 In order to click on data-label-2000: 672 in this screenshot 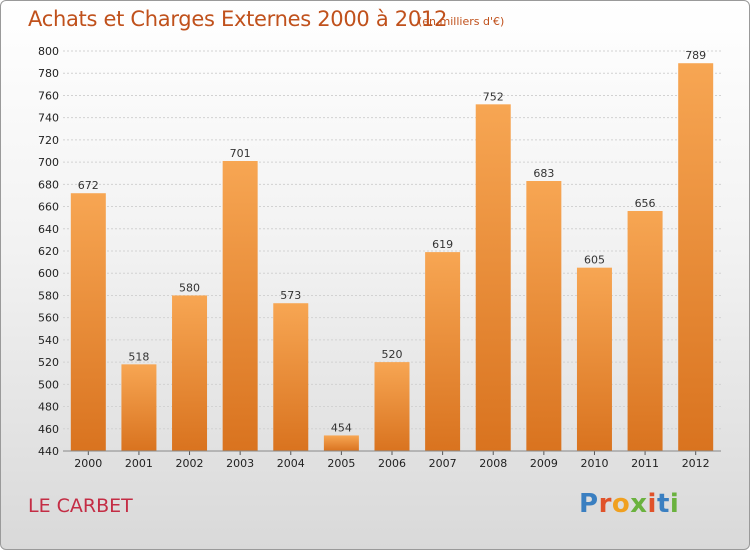, I will do `click(88, 185)`.